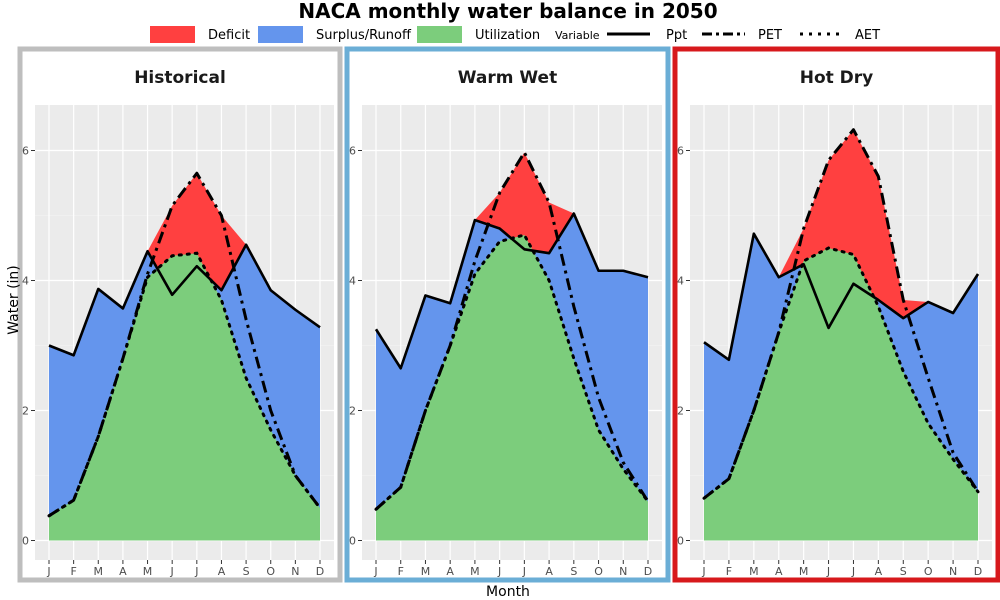  Describe the element at coordinates (439, 34) in the screenshot. I see `legend-utilization-swatch` at that location.